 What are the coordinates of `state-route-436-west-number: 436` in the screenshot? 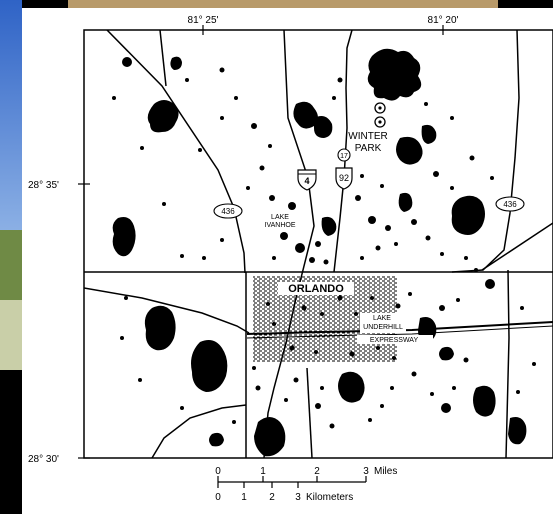 It's located at (228, 211).